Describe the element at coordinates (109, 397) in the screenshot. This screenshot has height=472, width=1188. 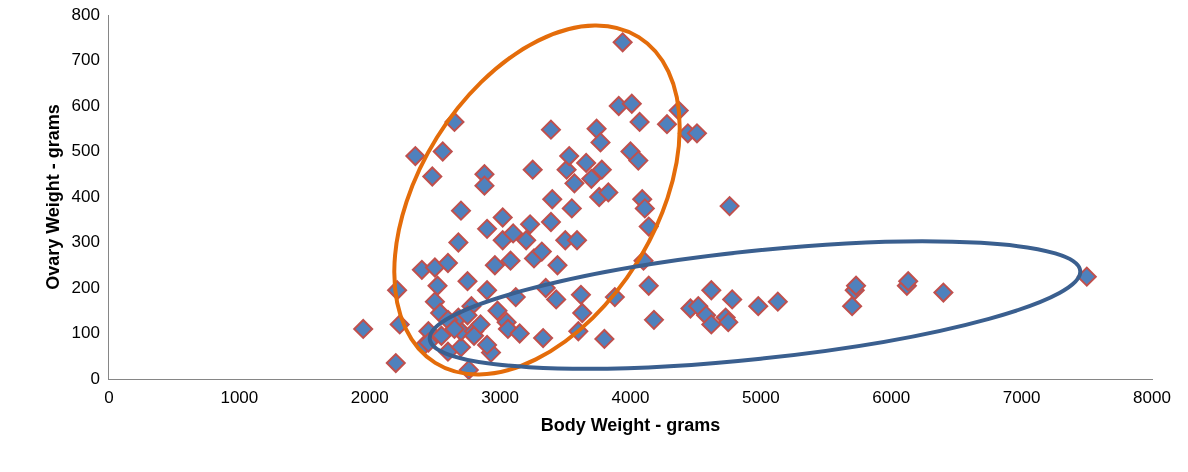
I see `x-tick-label: 0` at that location.